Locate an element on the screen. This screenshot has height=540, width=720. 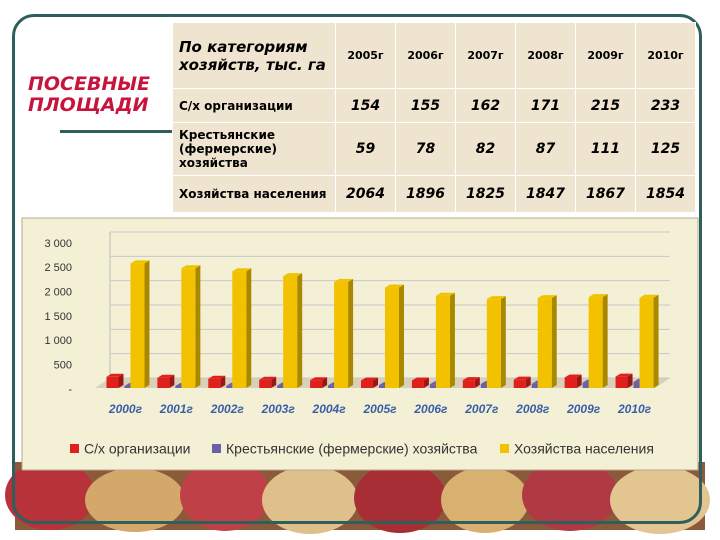
table-cell: 215 is located at coordinates (605, 105).